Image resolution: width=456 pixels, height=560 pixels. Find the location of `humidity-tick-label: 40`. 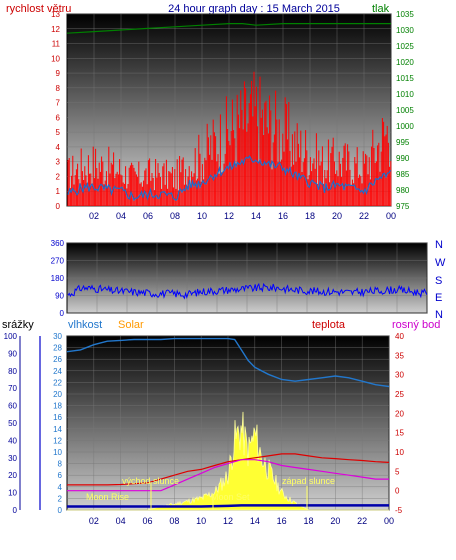

humidity-tick-label: 40 is located at coordinates (12, 440).